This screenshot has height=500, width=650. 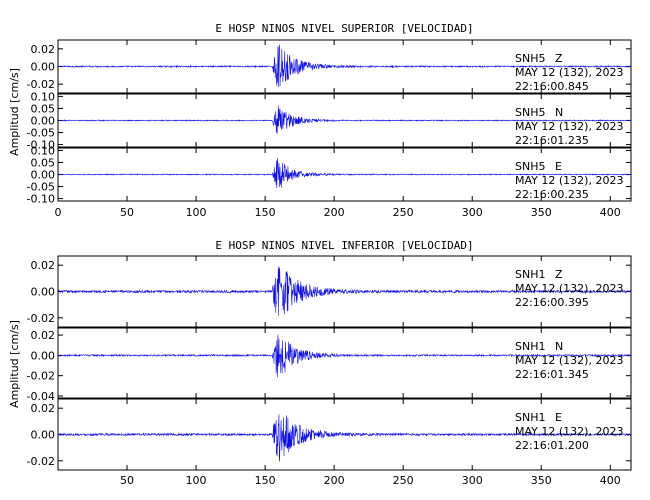 What do you see at coordinates (41, 396) in the screenshot?
I see `y-tick-label: -0.04` at bounding box center [41, 396].